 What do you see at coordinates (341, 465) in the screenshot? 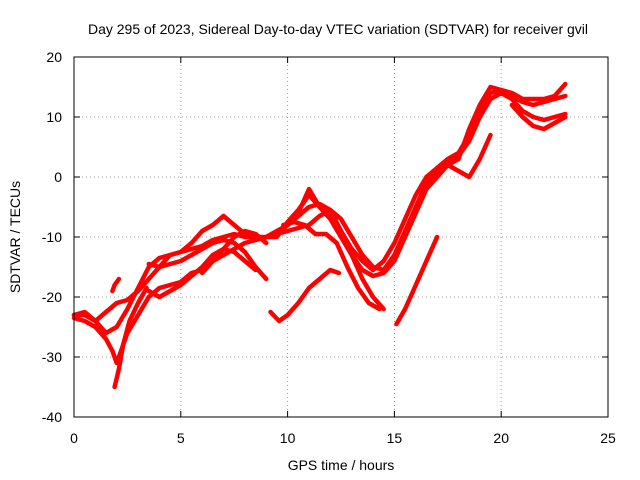
I see `x-axis-label: GPS time / hours` at bounding box center [341, 465].